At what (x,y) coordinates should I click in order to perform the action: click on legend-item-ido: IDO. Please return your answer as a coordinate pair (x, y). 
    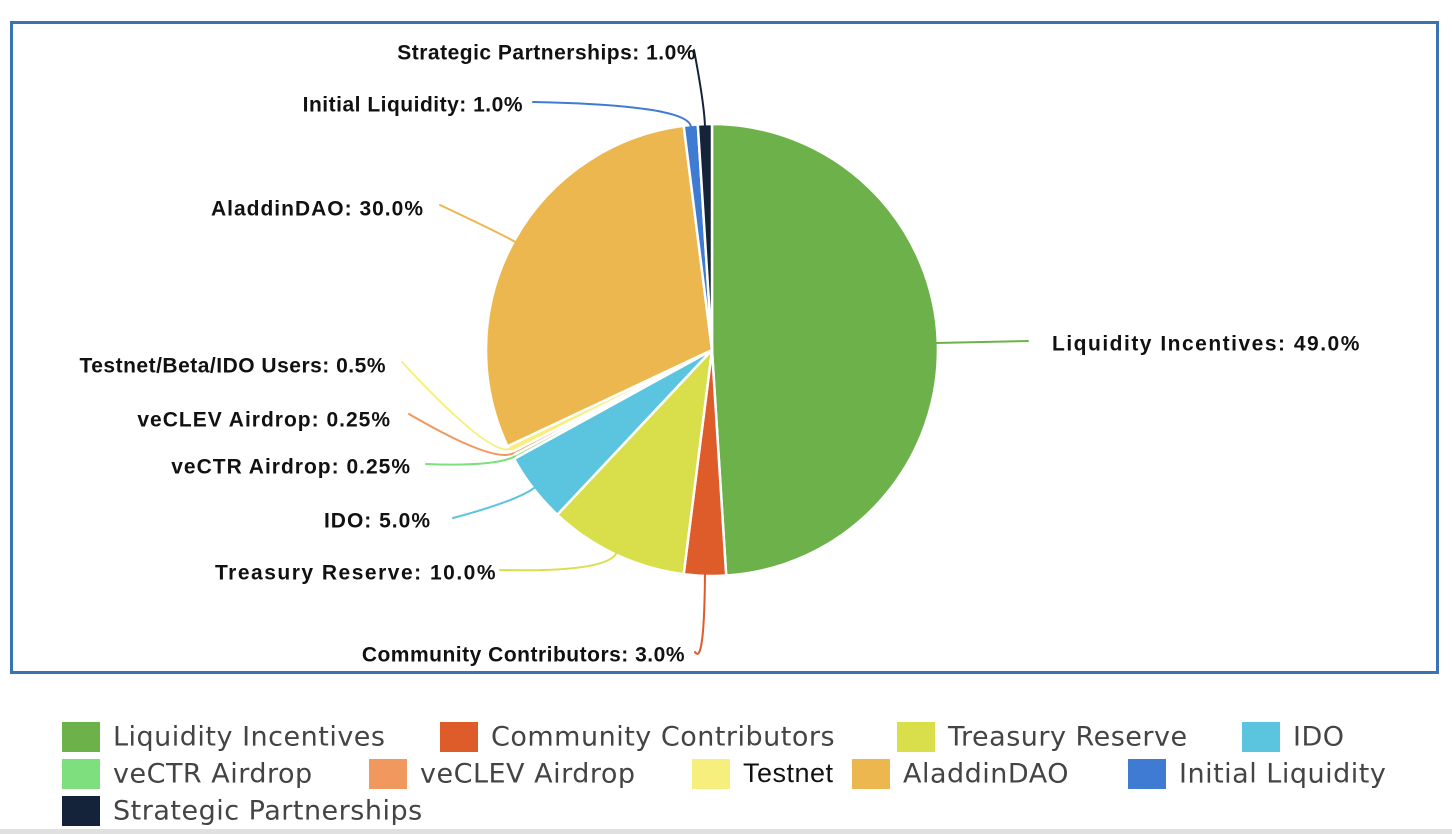
    Looking at the image, I should click on (1293, 737).